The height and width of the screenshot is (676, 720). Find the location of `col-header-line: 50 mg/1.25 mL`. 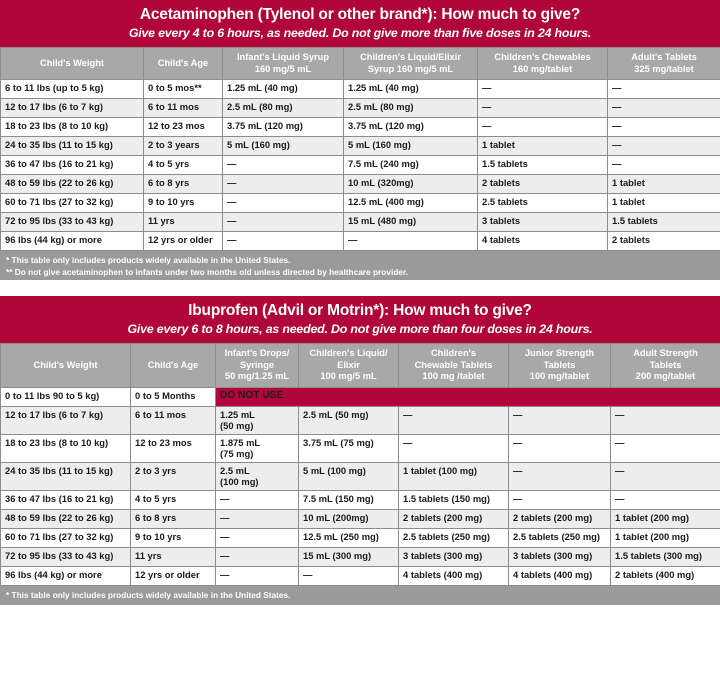

col-header-line: 50 mg/1.25 mL is located at coordinates (257, 376).